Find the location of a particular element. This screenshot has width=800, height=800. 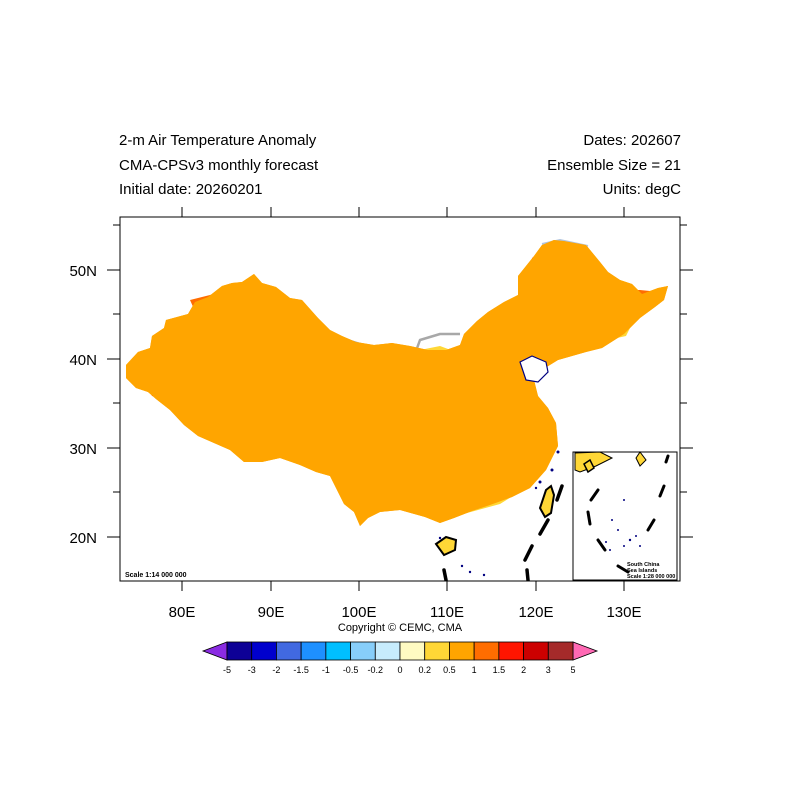

x-tick-label: 120E is located at coordinates (535, 612).